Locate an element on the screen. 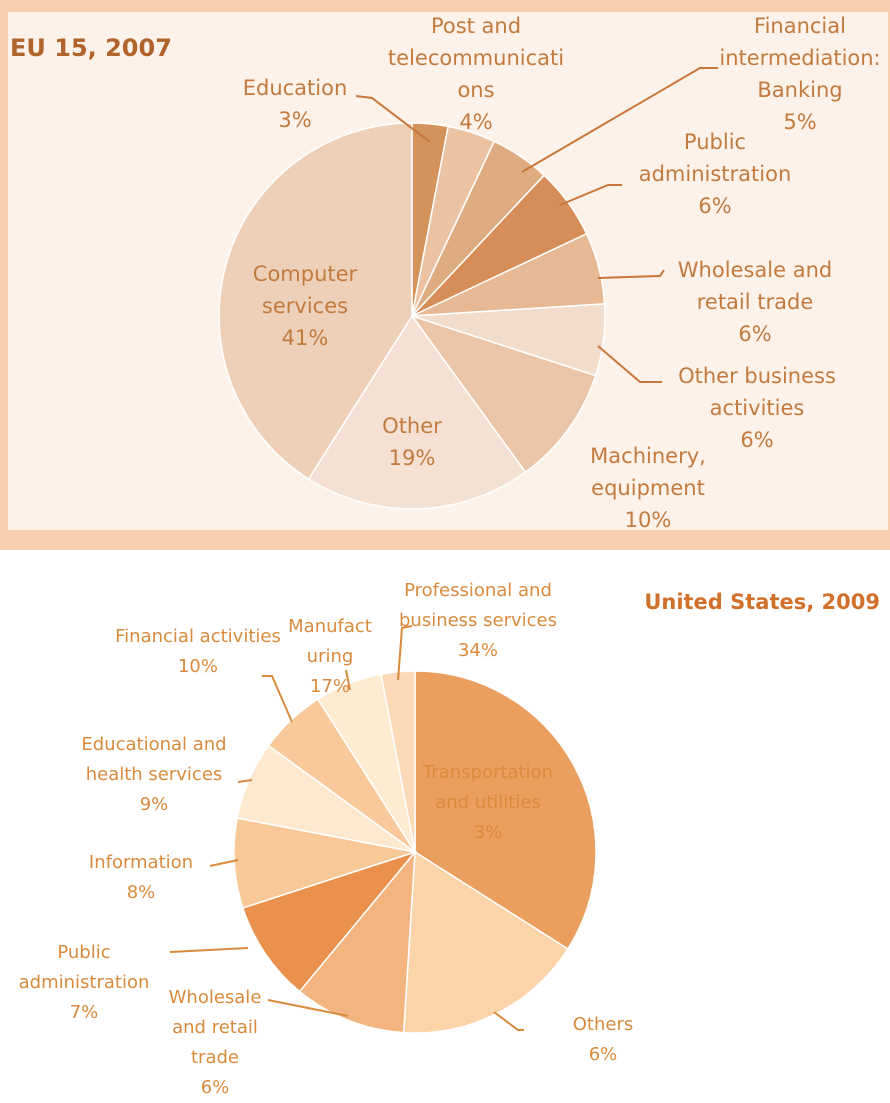 This screenshot has height=1103, width=890. category-label: Other is located at coordinates (412, 426).